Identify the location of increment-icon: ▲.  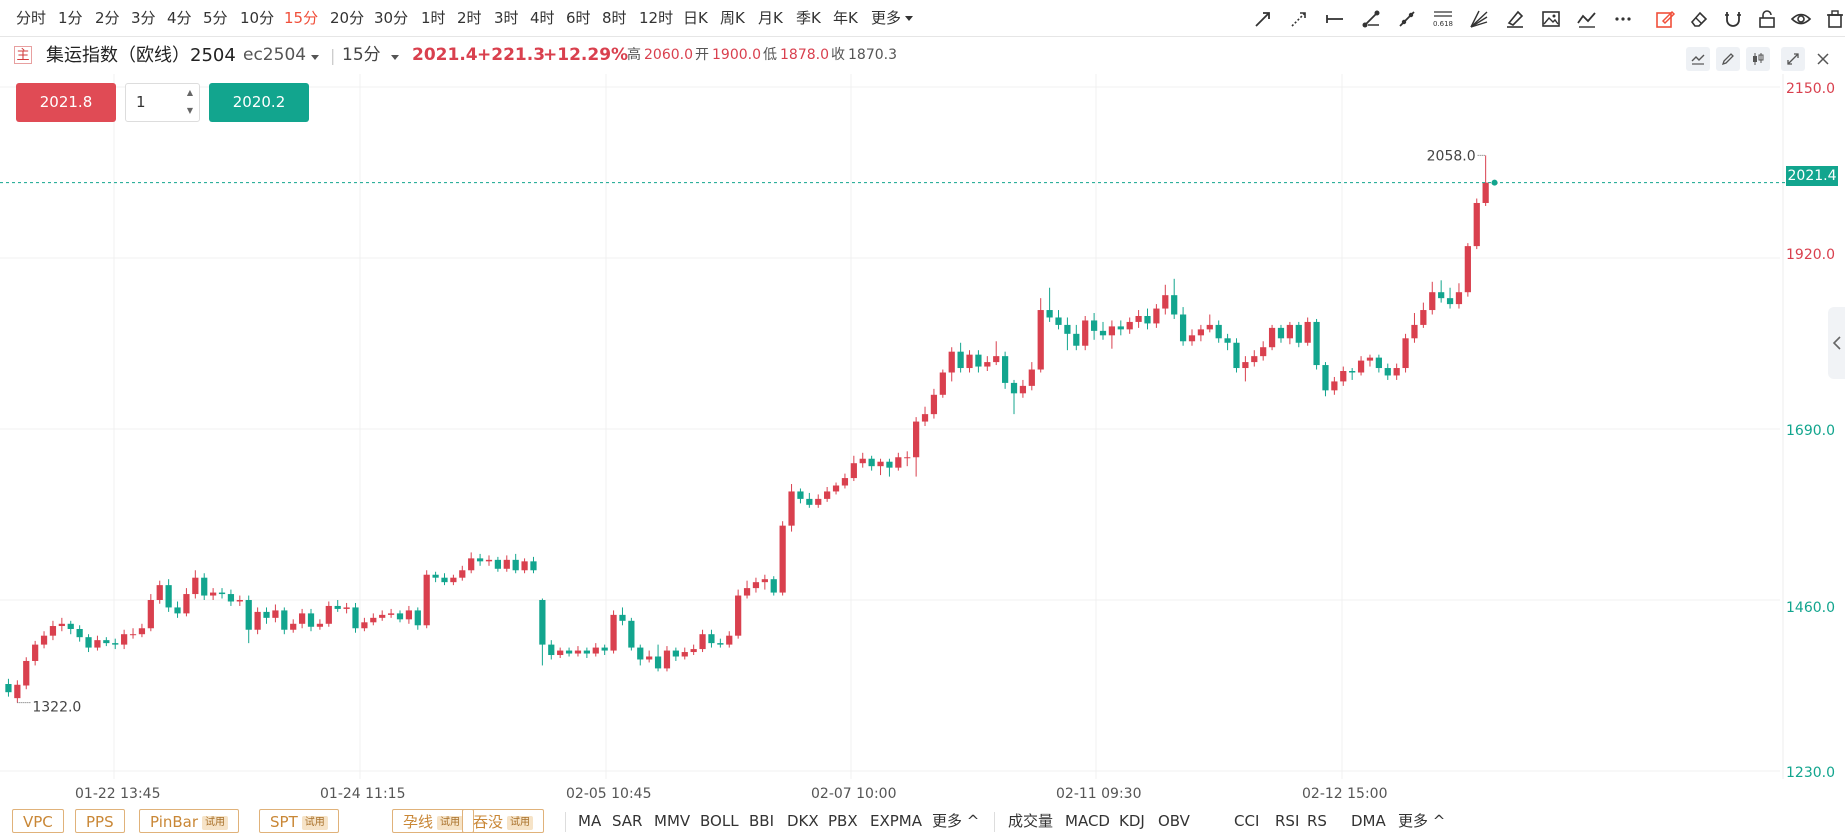
(189, 92).